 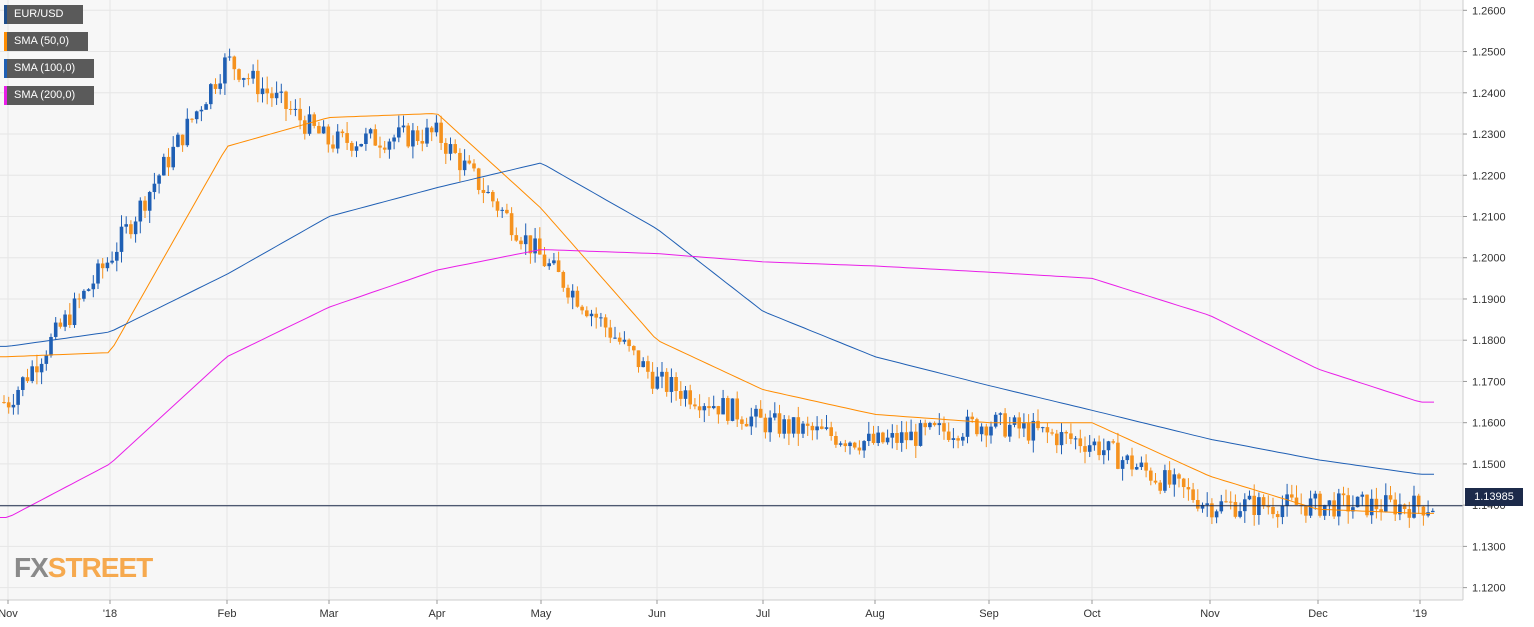 I want to click on y-tick-label: 1.1800, so click(x=1489, y=341).